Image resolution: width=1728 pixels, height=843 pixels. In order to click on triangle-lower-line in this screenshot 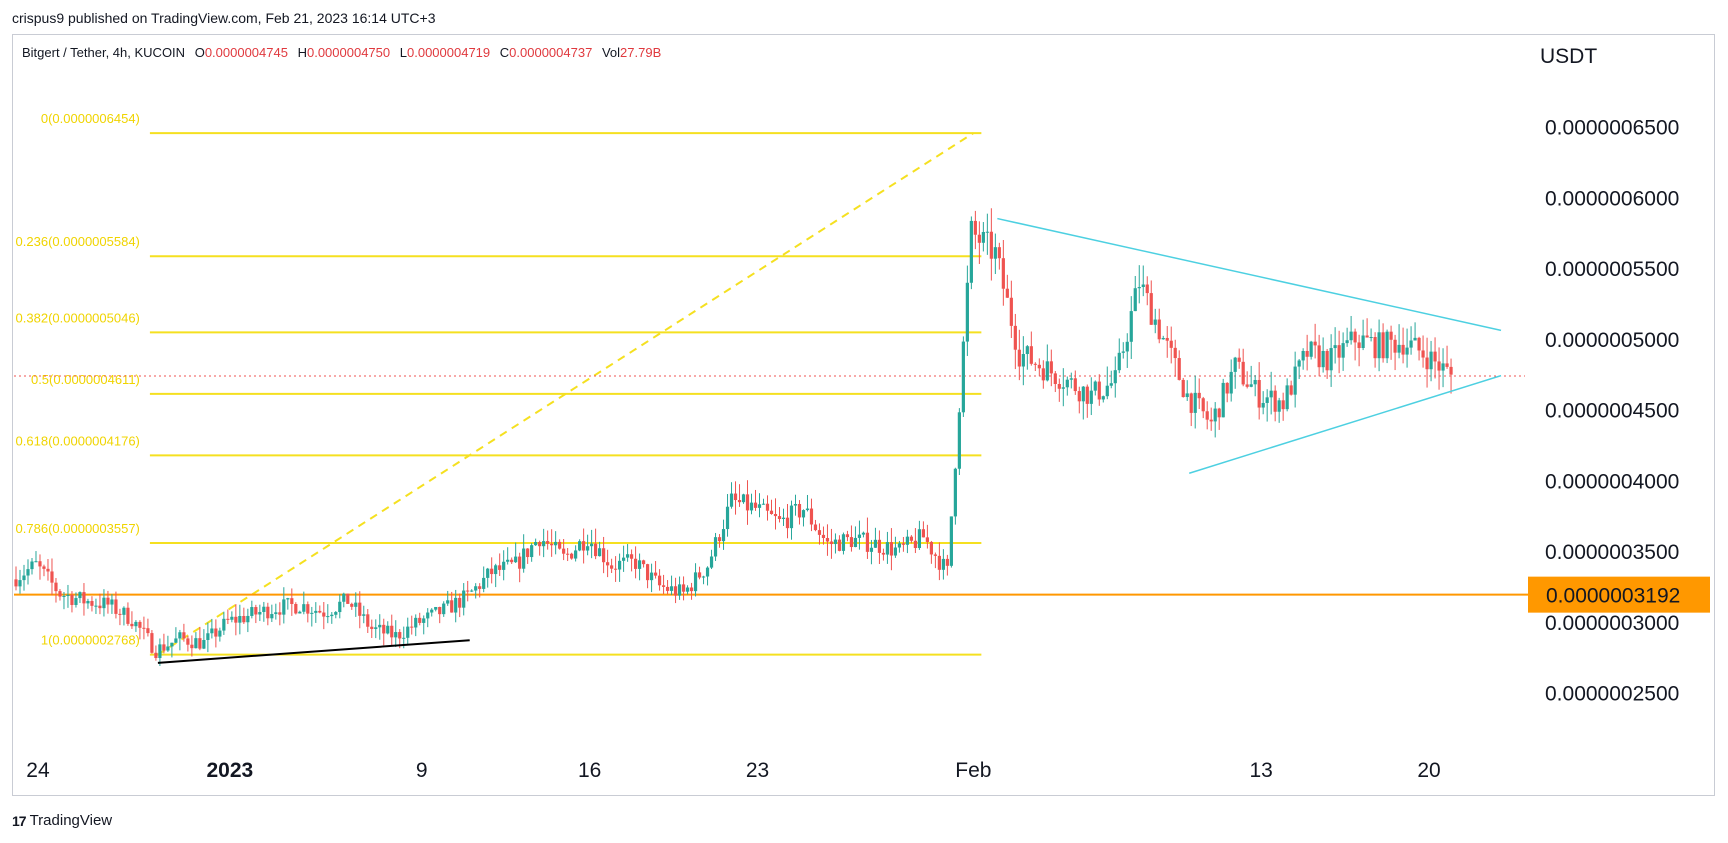, I will do `click(1345, 424)`.